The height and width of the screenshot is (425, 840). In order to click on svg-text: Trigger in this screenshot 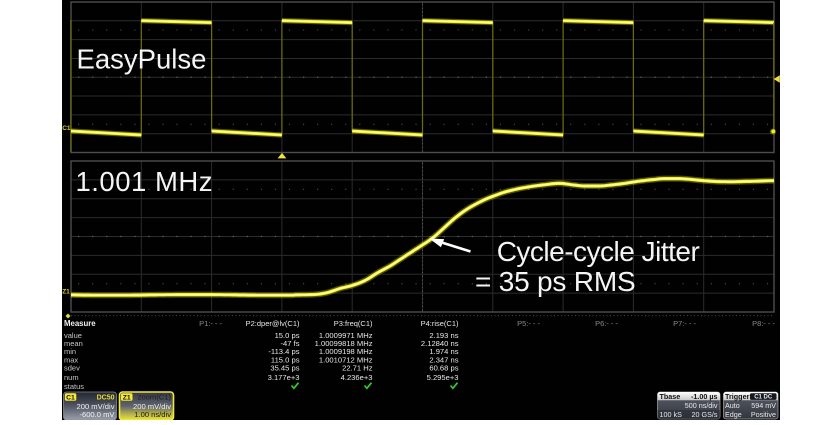, I will do `click(737, 396)`.